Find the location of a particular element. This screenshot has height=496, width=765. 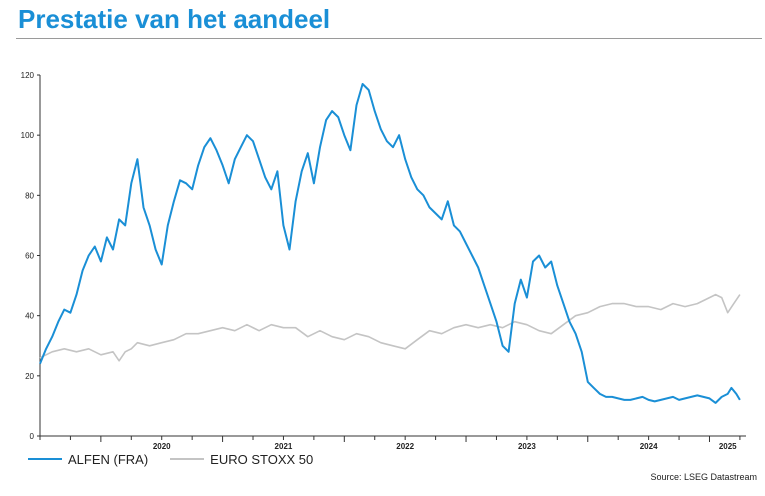

legend-item-eurostoxx: EURO STOXX 50 is located at coordinates (241, 459).